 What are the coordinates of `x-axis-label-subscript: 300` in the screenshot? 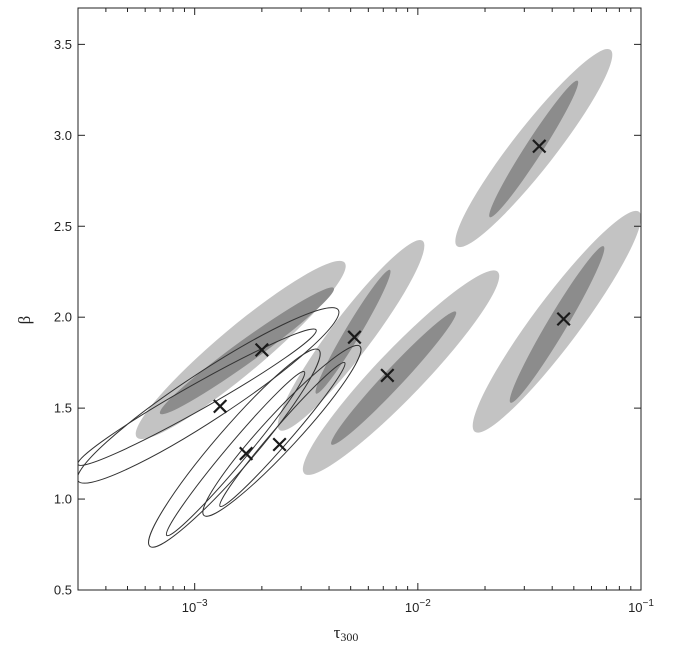 It's located at (349, 637).